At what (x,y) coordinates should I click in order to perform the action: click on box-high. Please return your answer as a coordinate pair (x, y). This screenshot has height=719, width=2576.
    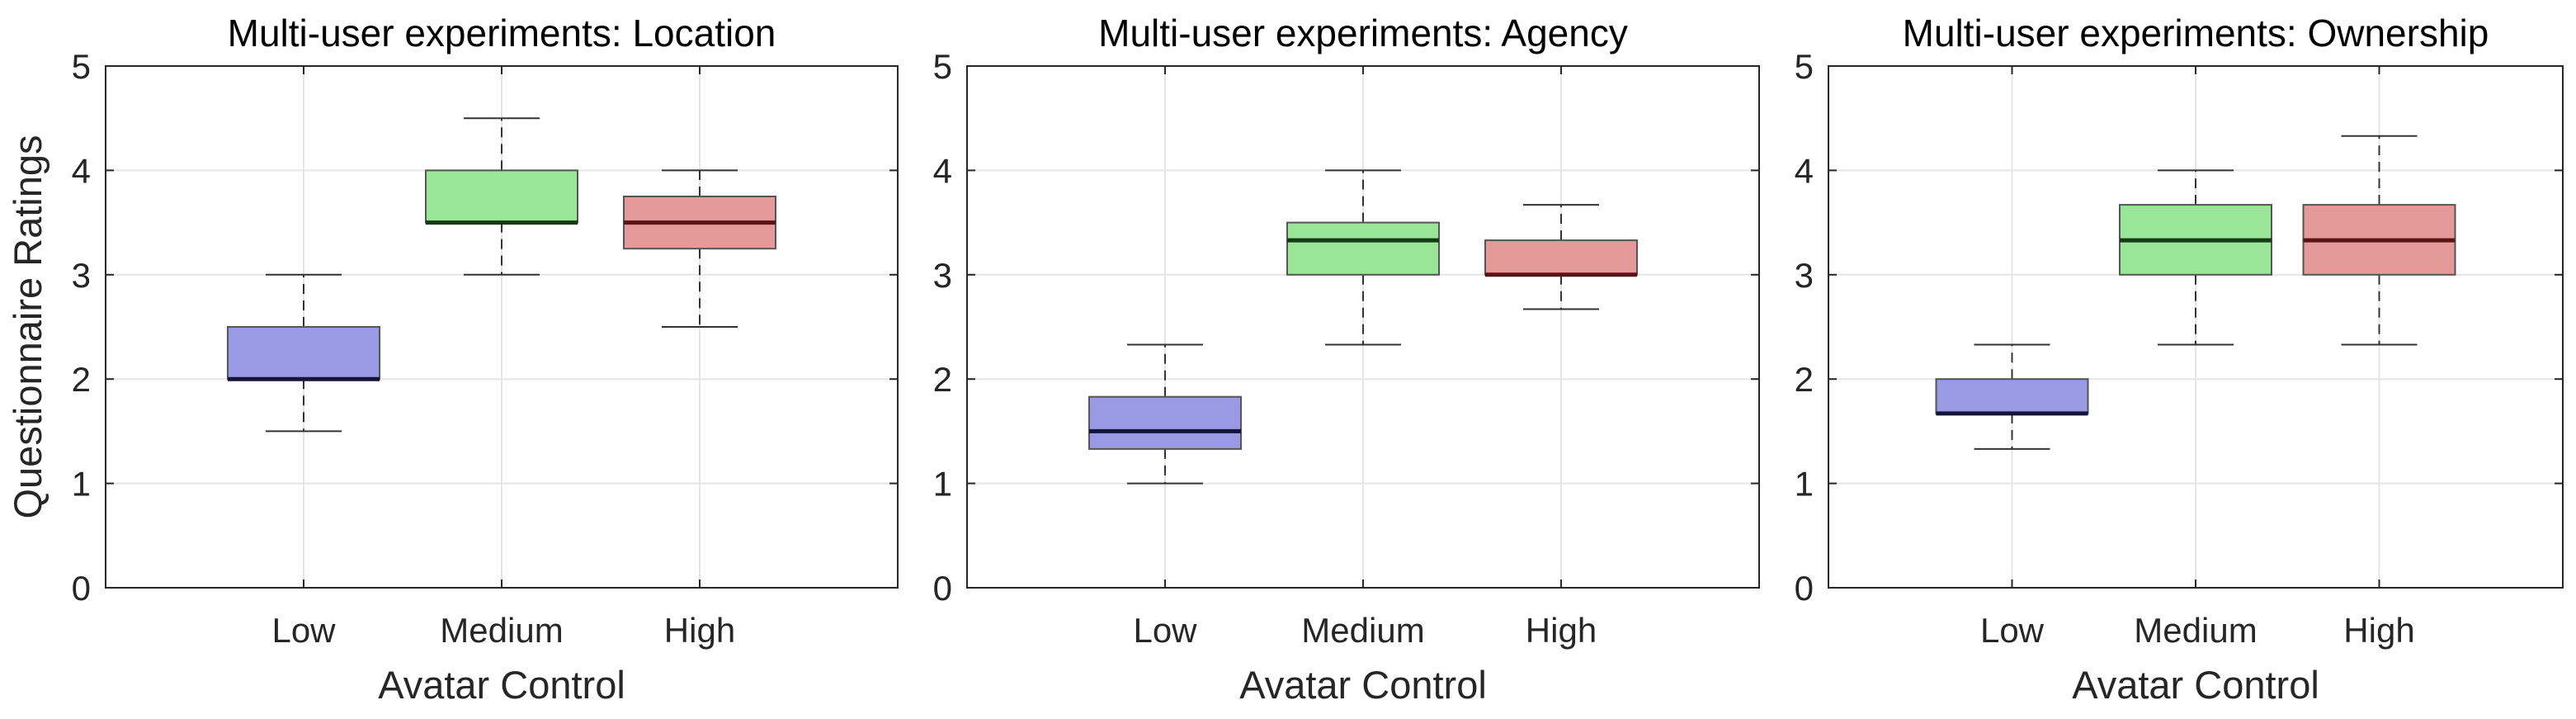
    Looking at the image, I should click on (1561, 257).